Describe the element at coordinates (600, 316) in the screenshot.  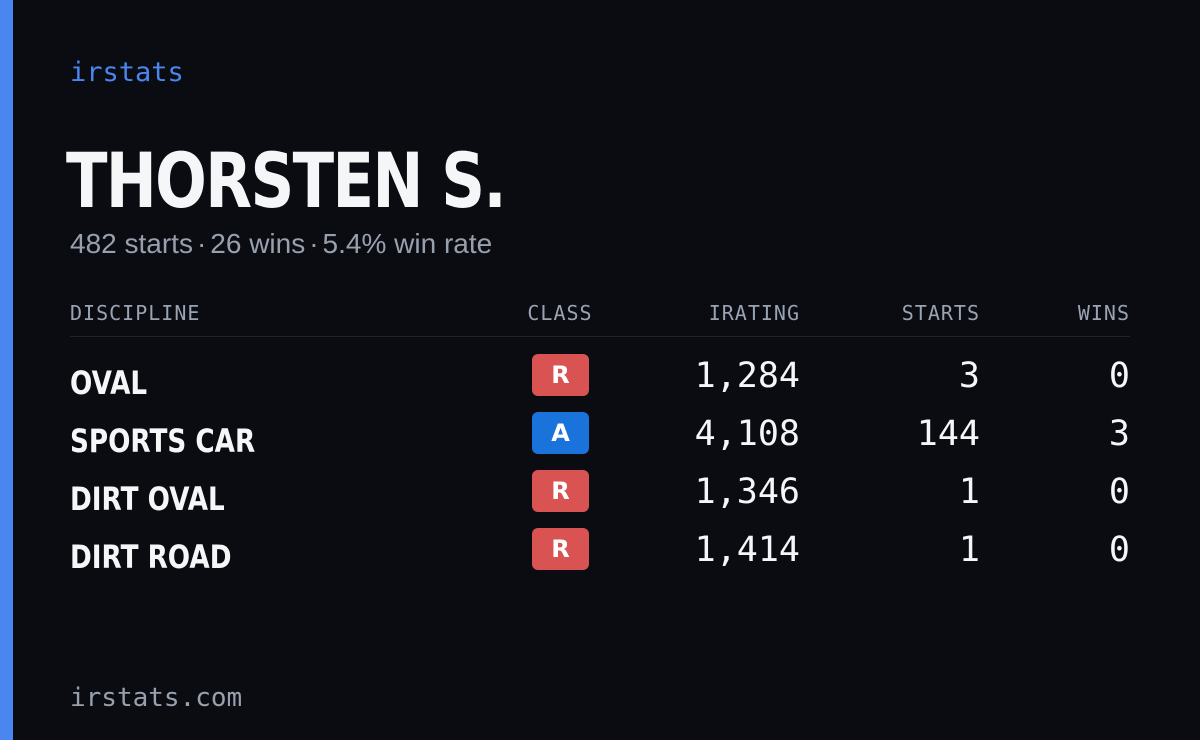
I see `table-header: DISCIPLINE CLASS IRATING STARTS WINS` at that location.